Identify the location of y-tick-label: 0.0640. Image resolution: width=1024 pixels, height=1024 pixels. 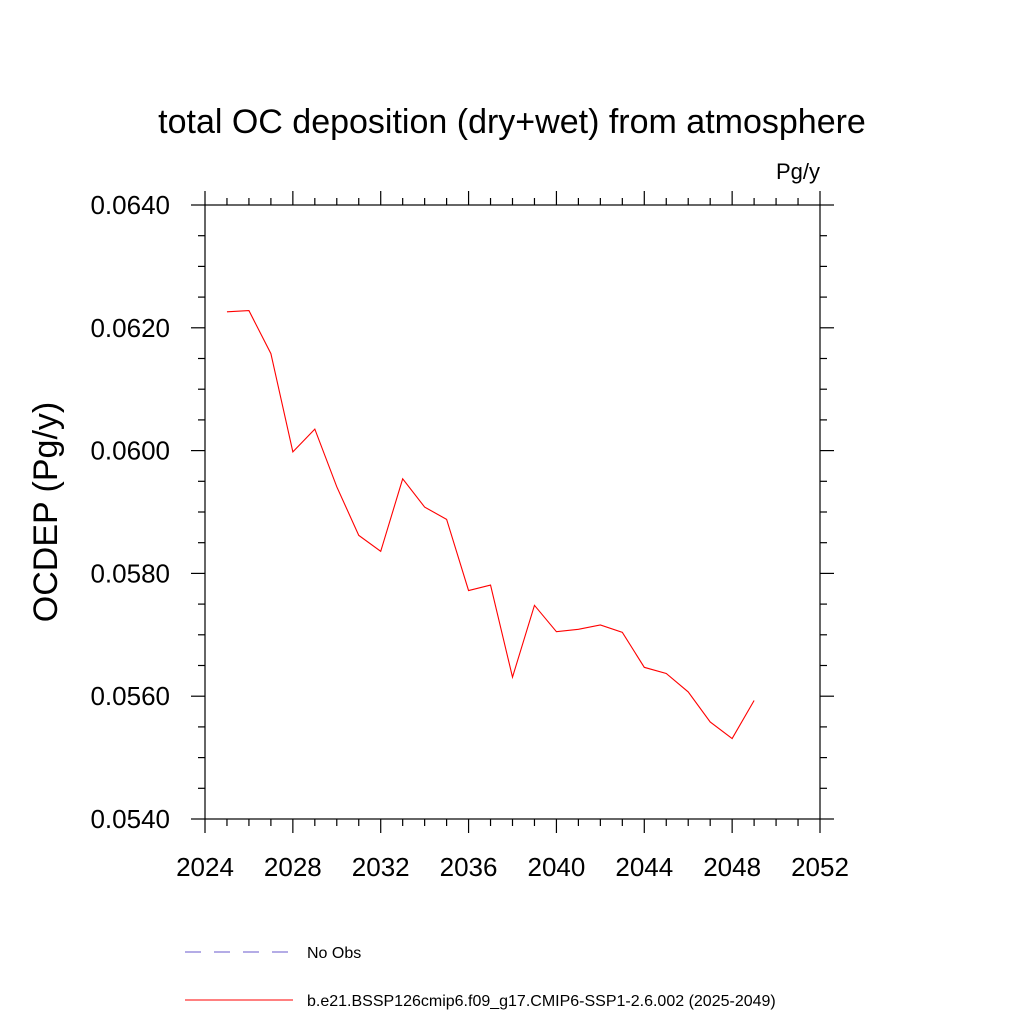
(130, 205).